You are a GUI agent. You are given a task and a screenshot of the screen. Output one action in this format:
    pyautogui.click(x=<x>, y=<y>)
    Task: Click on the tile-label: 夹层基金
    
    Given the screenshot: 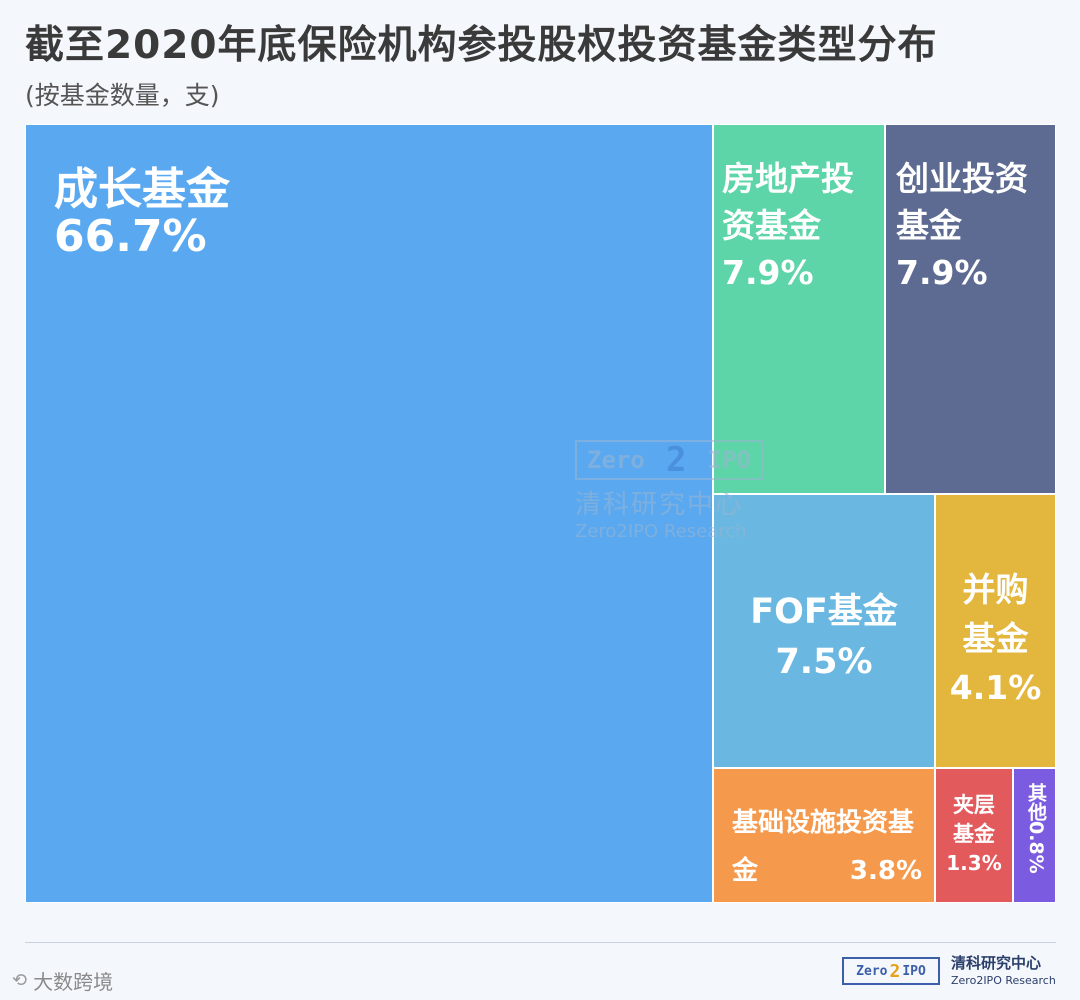 What is the action you would take?
    pyautogui.click(x=974, y=819)
    